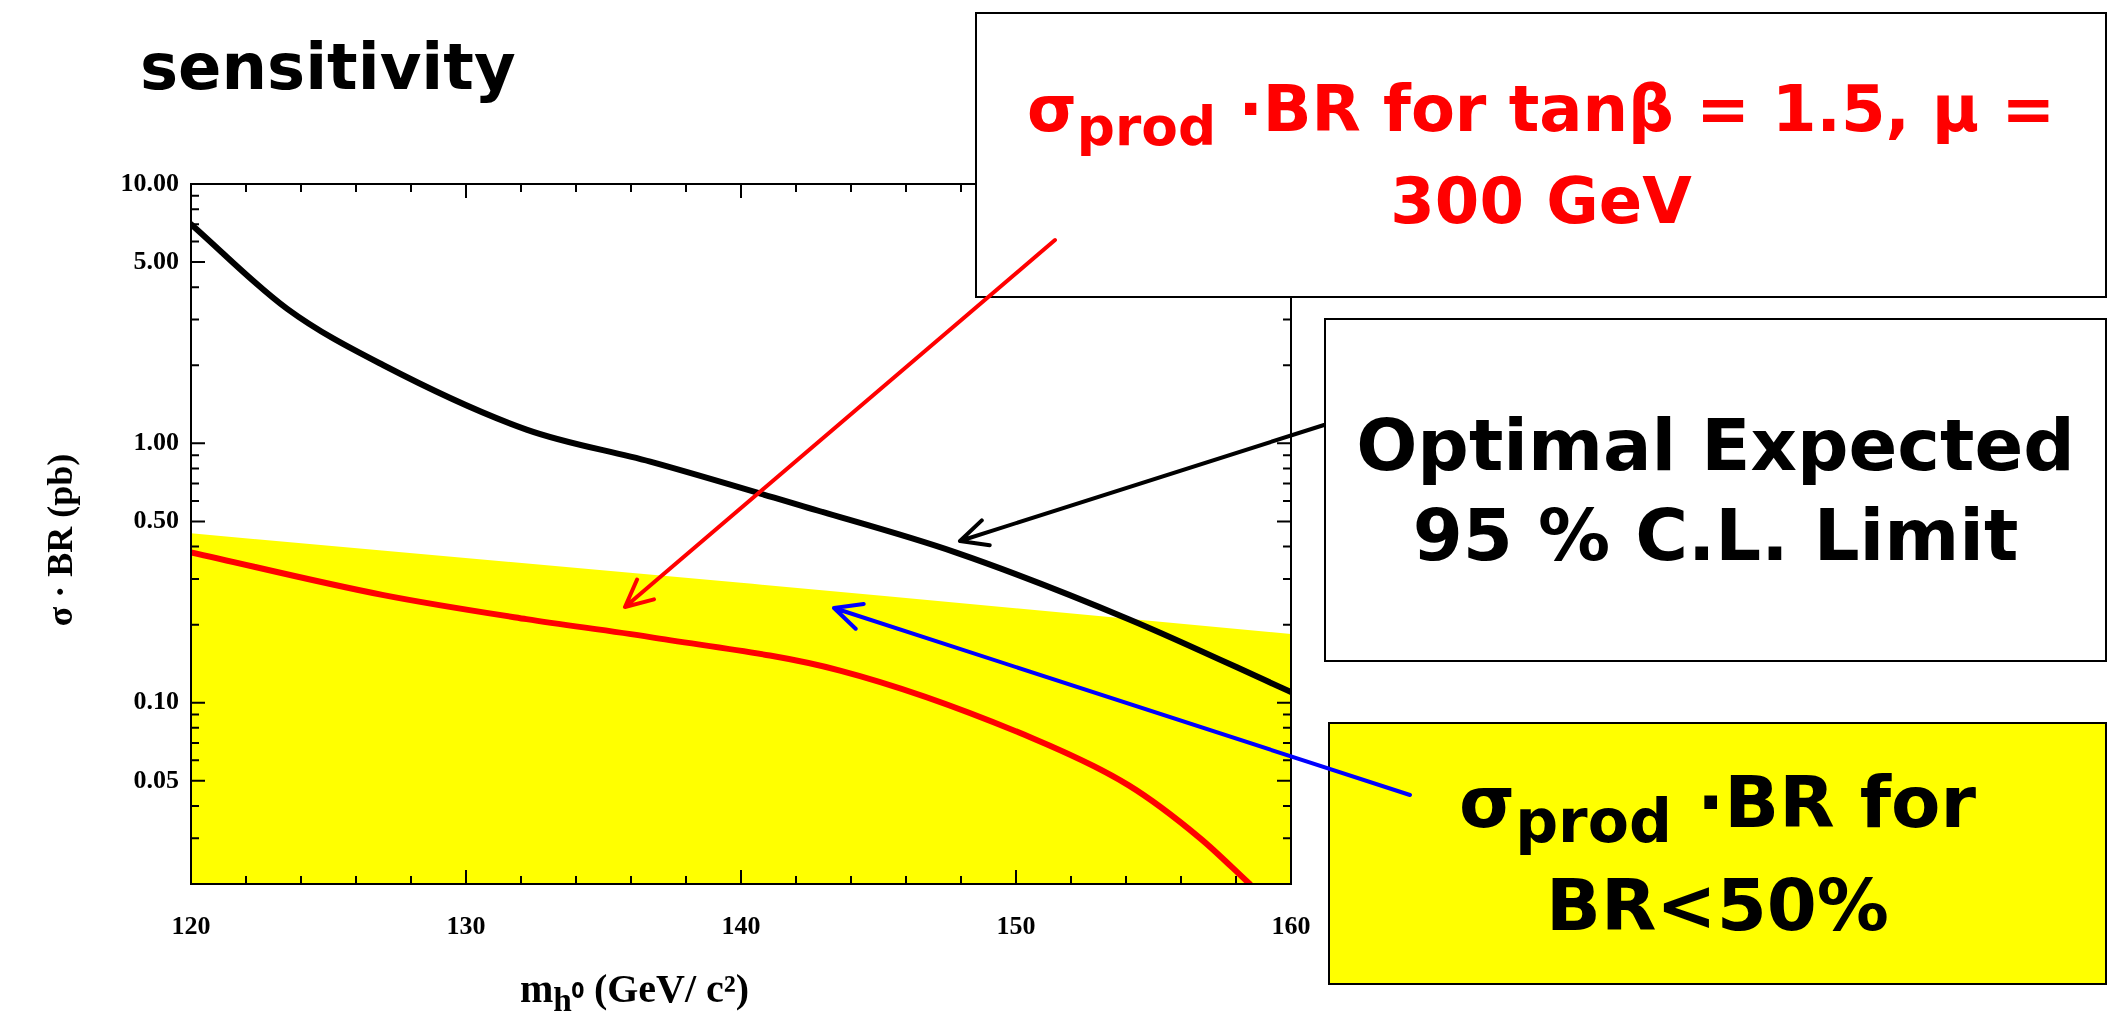 The height and width of the screenshot is (1035, 2107). Describe the element at coordinates (60, 540) in the screenshot. I see `y-axis-title: σ · BR (pb)` at that location.